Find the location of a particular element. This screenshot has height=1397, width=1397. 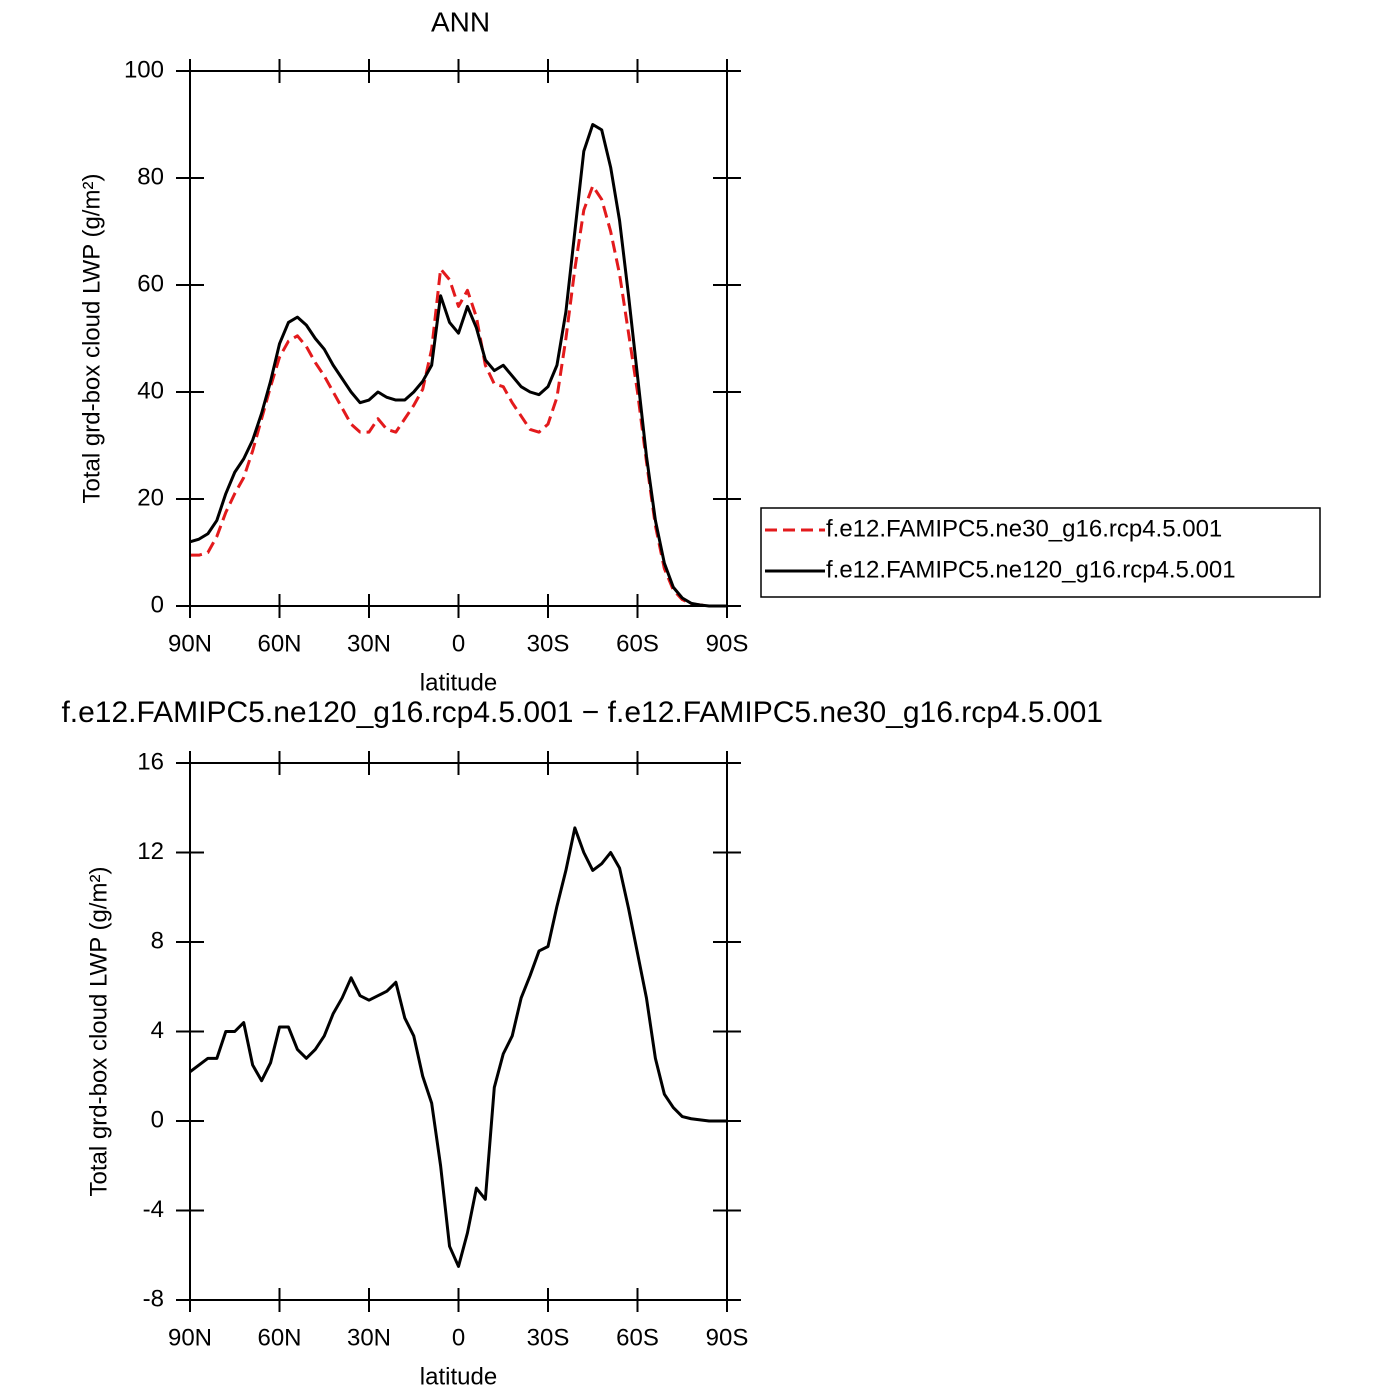

y-tick-label: 12 is located at coordinates (150, 851).